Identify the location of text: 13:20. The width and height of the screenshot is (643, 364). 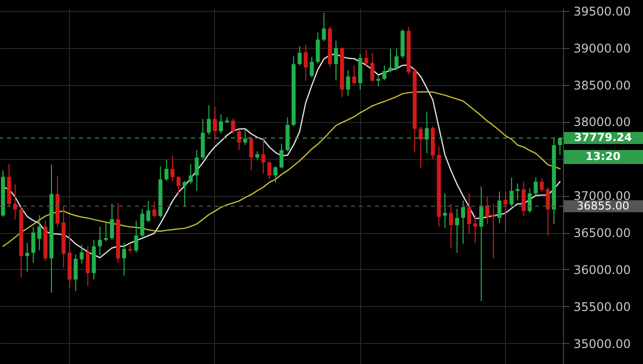
(603, 157).